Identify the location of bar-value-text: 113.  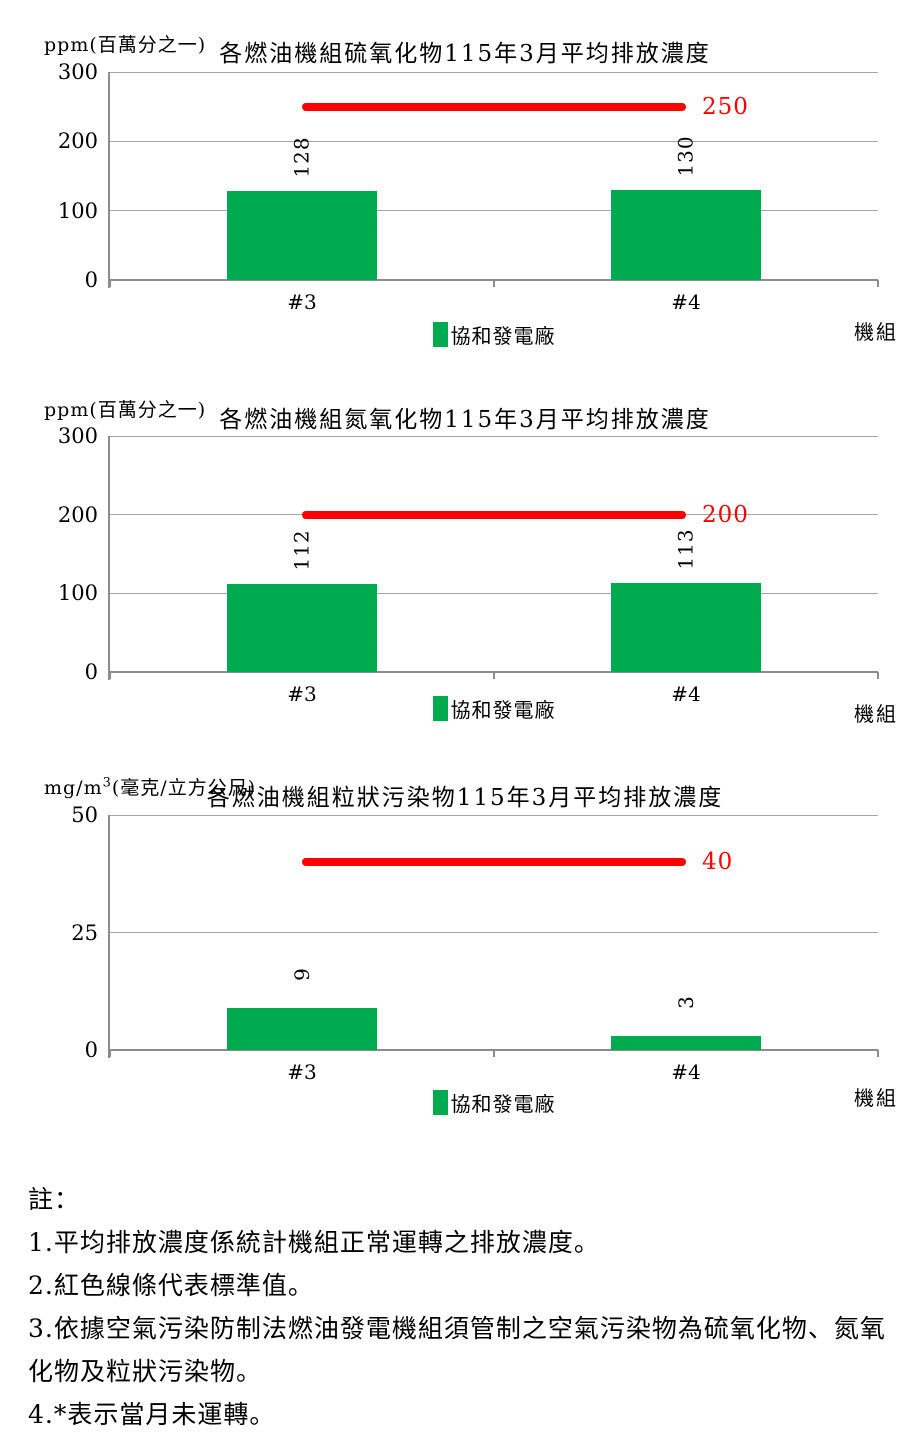
(686, 549).